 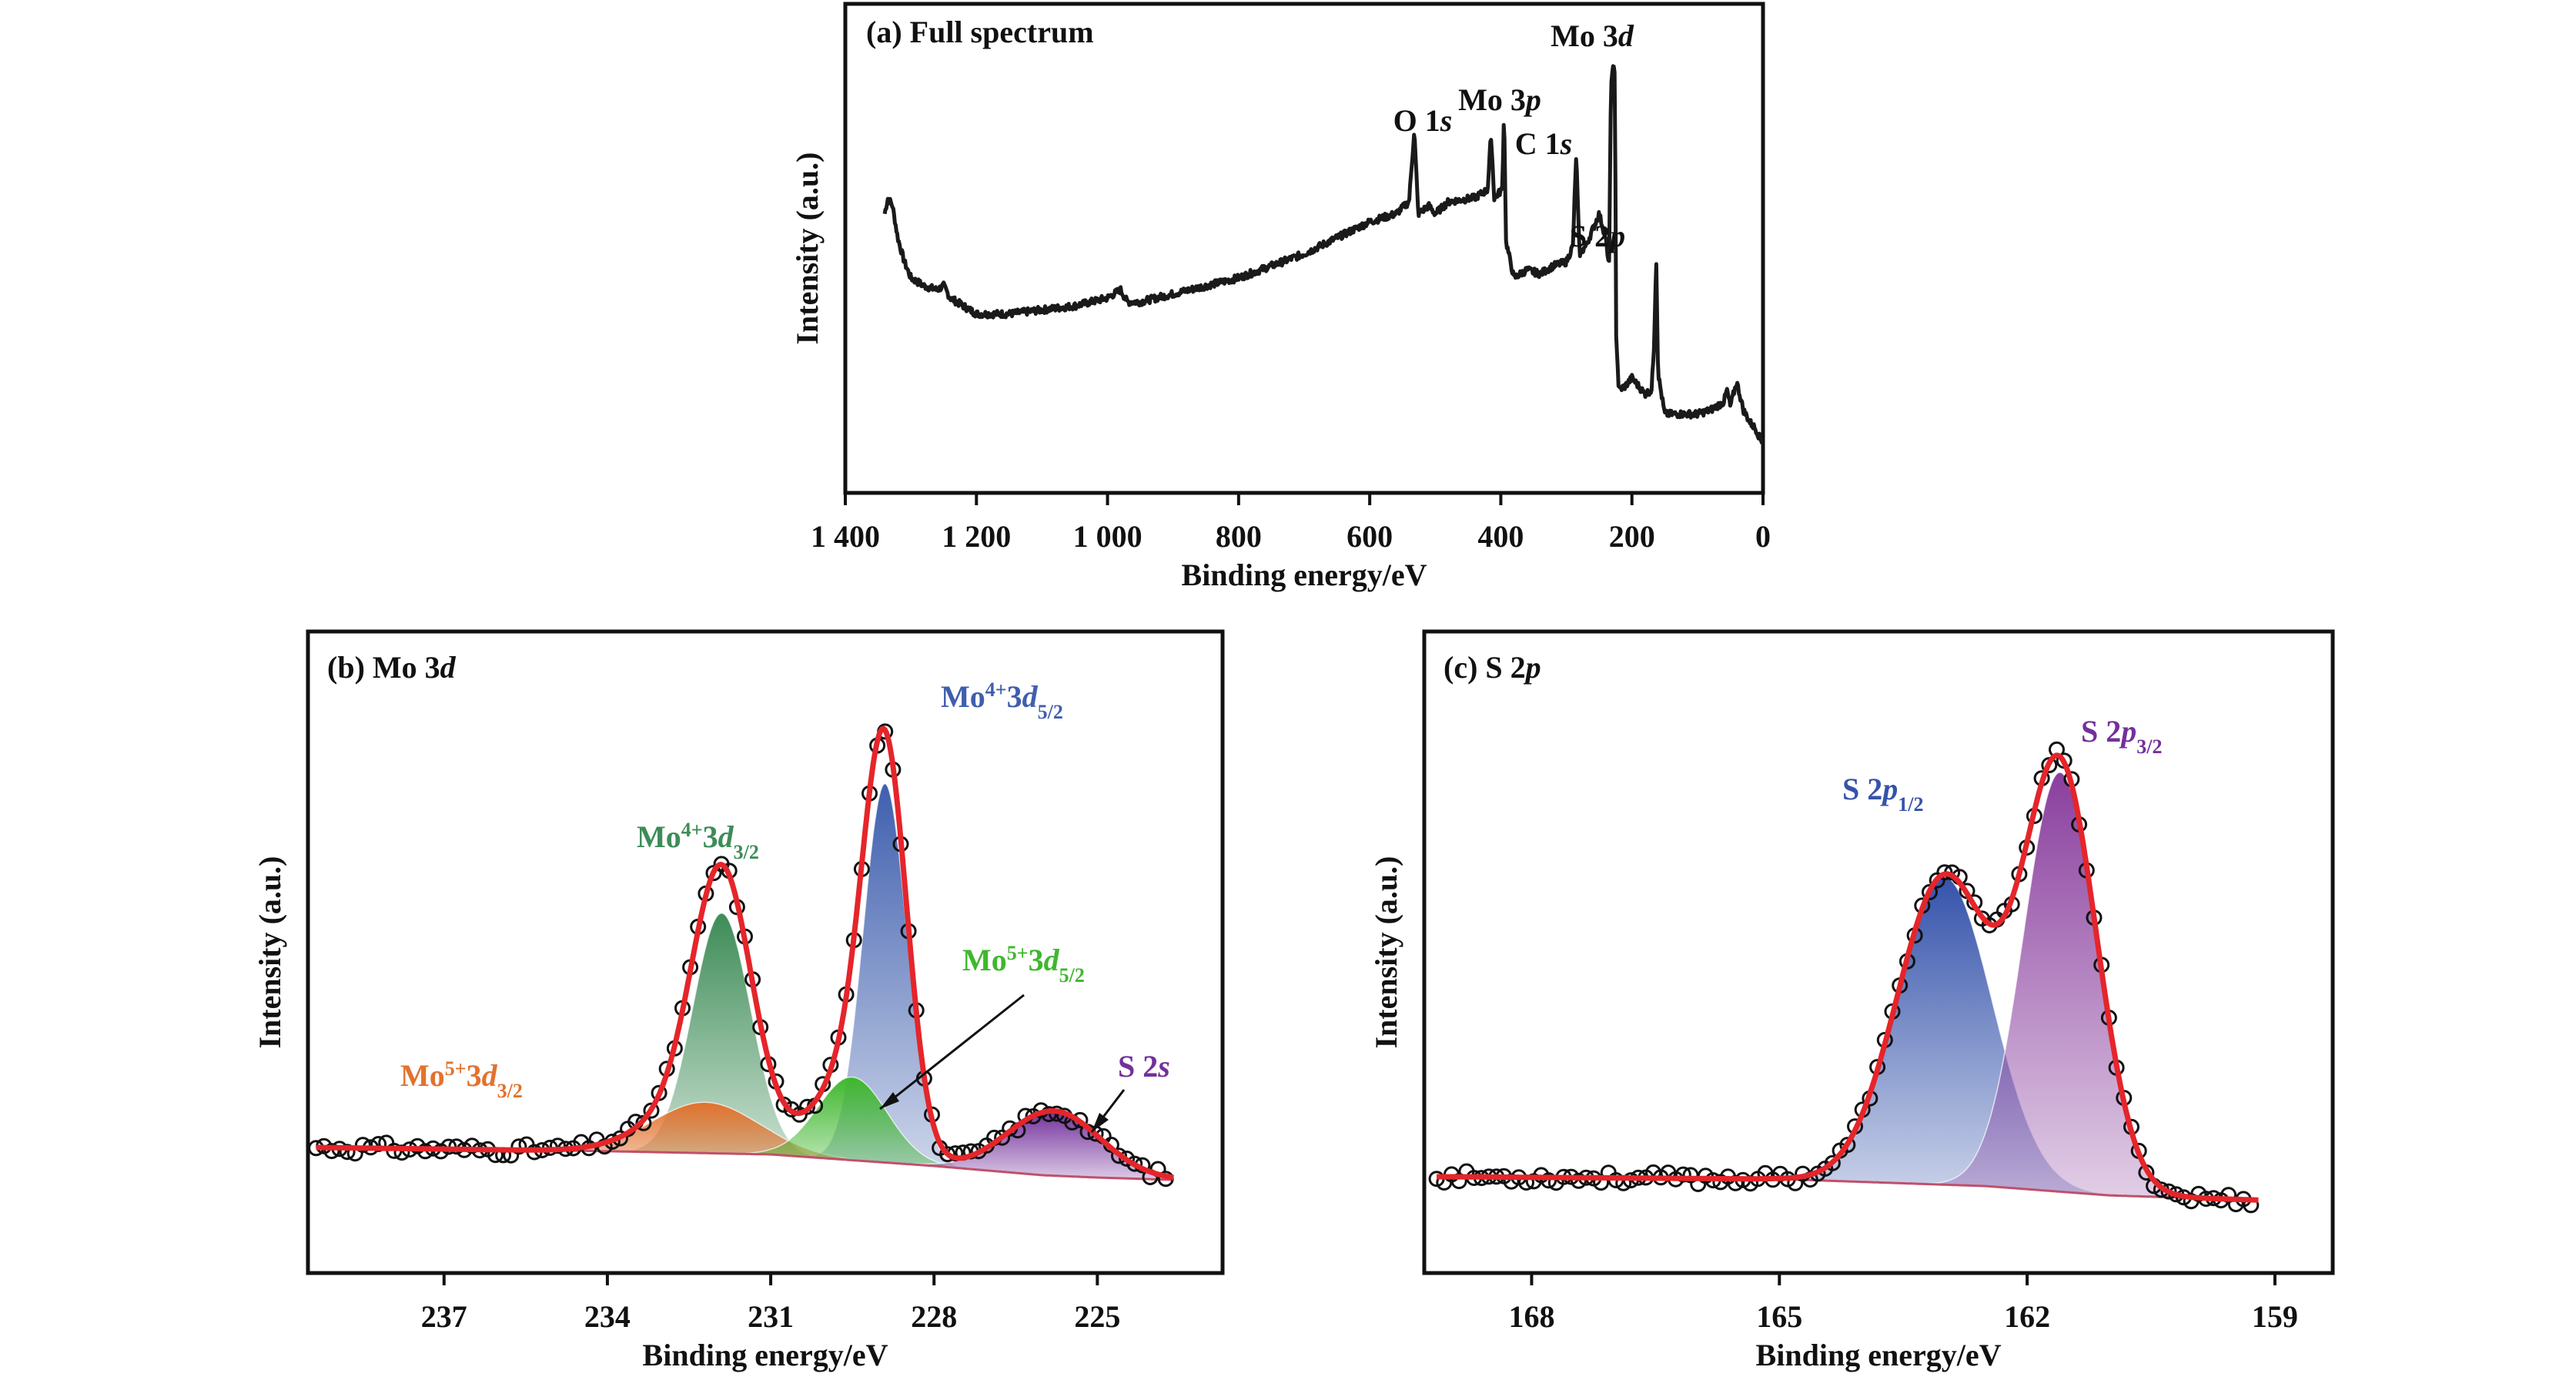 I want to click on panel-b-peak-label: Mo5+3d5/2, so click(x=1023, y=964).